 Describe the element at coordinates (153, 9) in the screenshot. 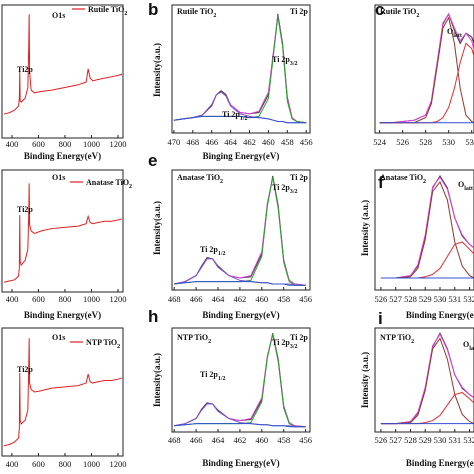

I see `panel-letter: b` at that location.